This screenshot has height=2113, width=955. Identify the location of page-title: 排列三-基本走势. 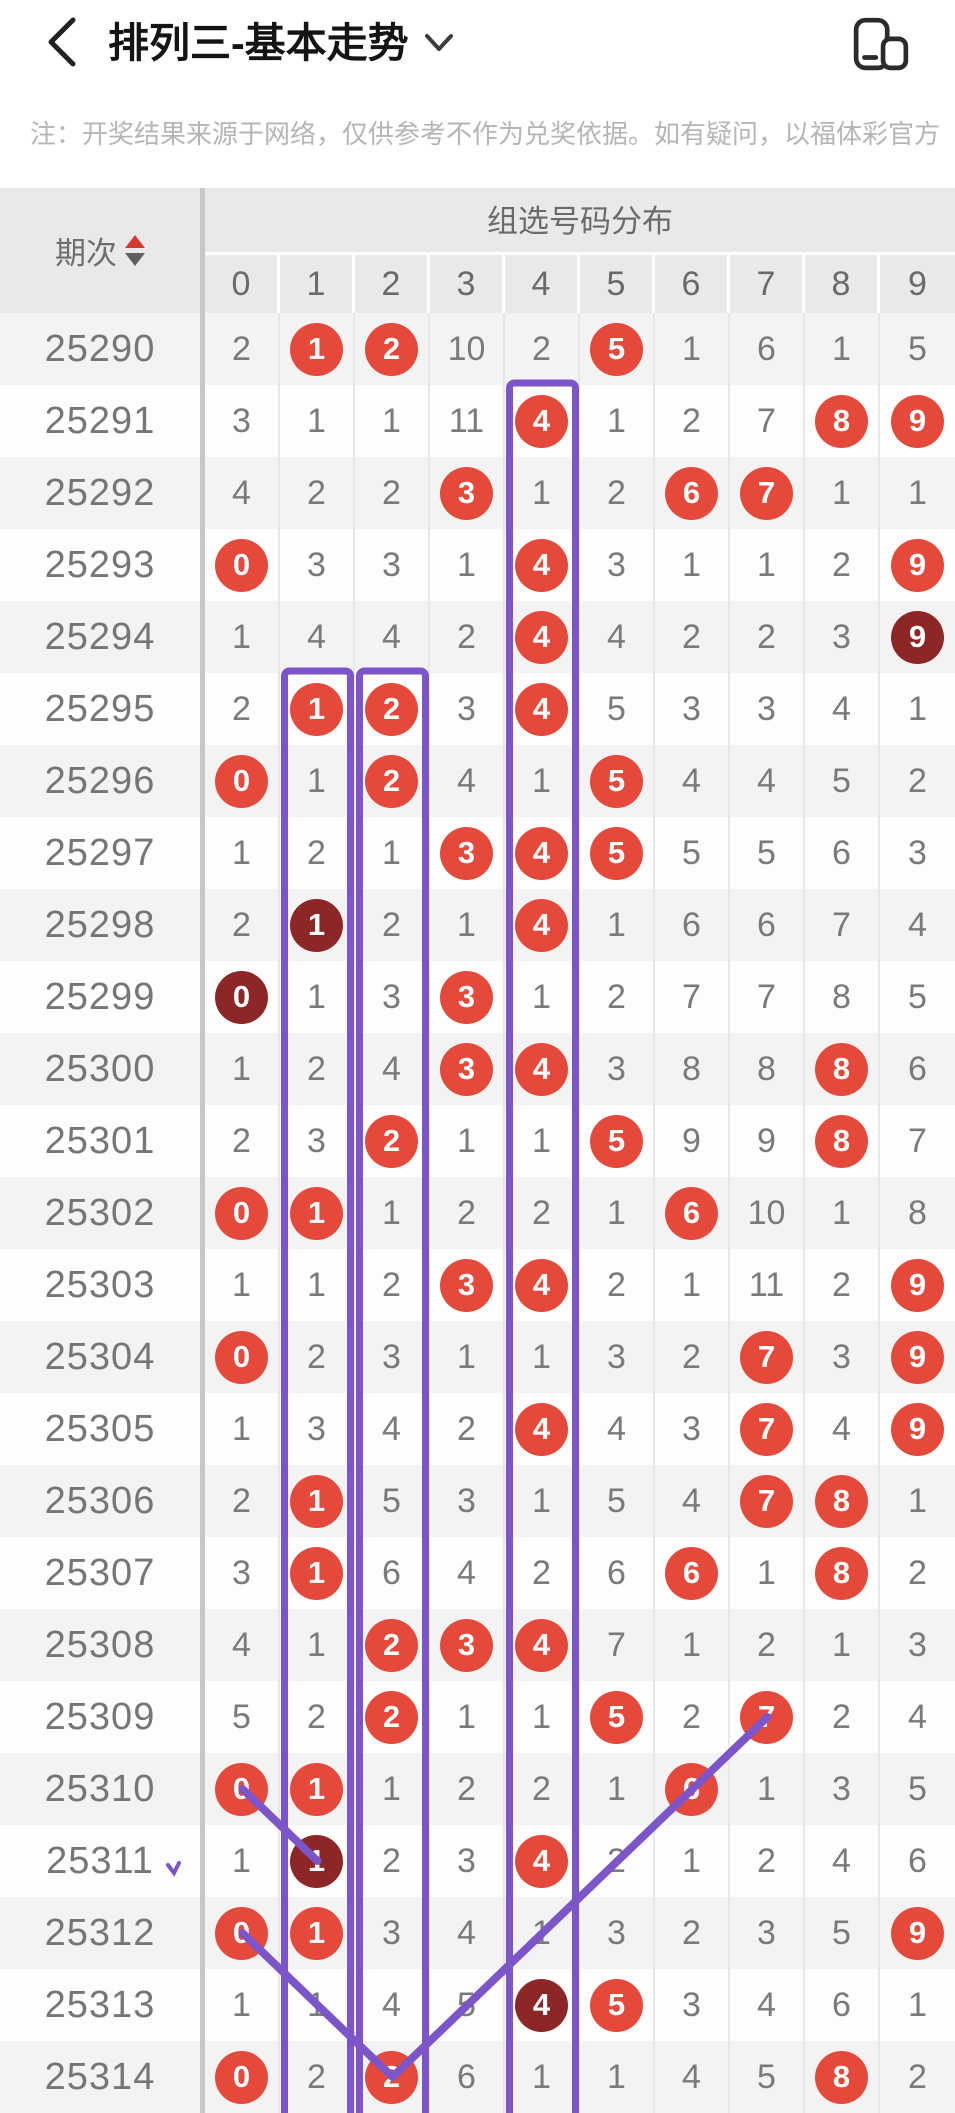
(258, 43).